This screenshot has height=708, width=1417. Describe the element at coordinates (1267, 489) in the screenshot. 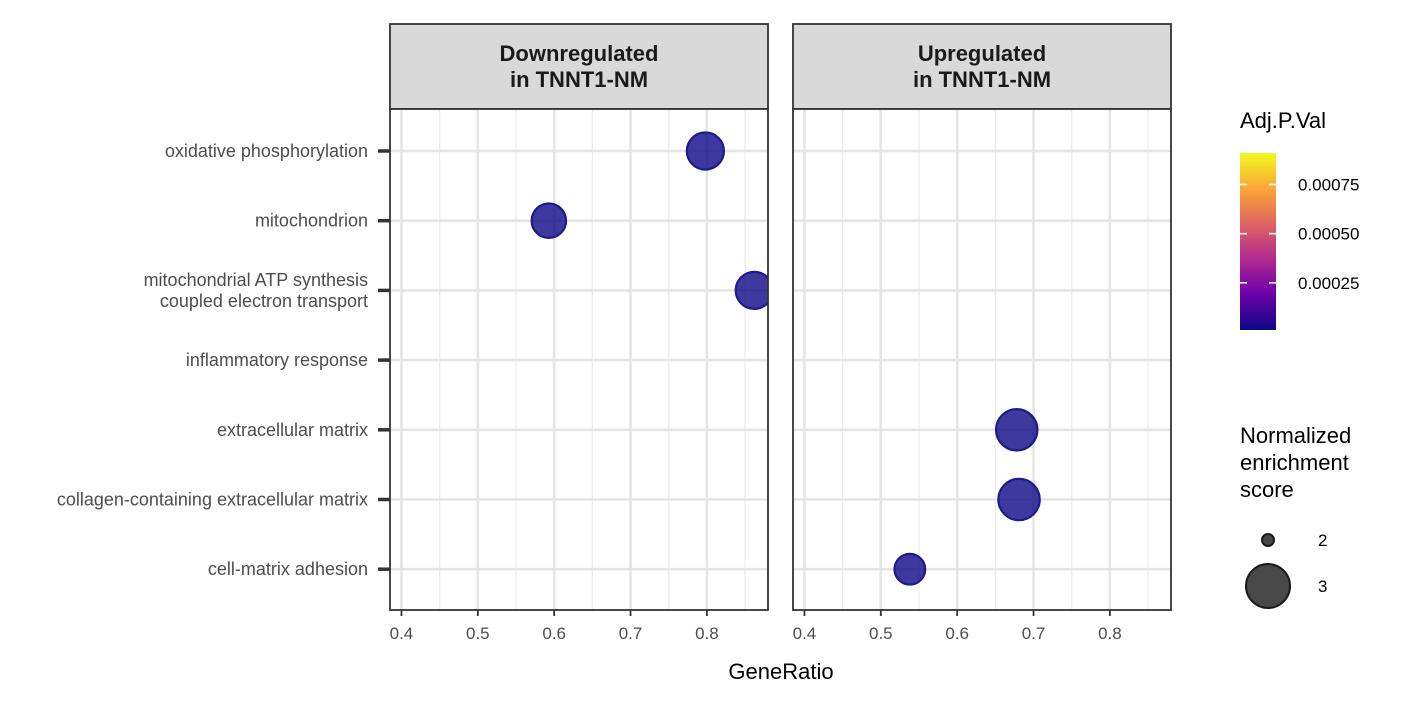

I see `size-legend-title-line: score` at that location.